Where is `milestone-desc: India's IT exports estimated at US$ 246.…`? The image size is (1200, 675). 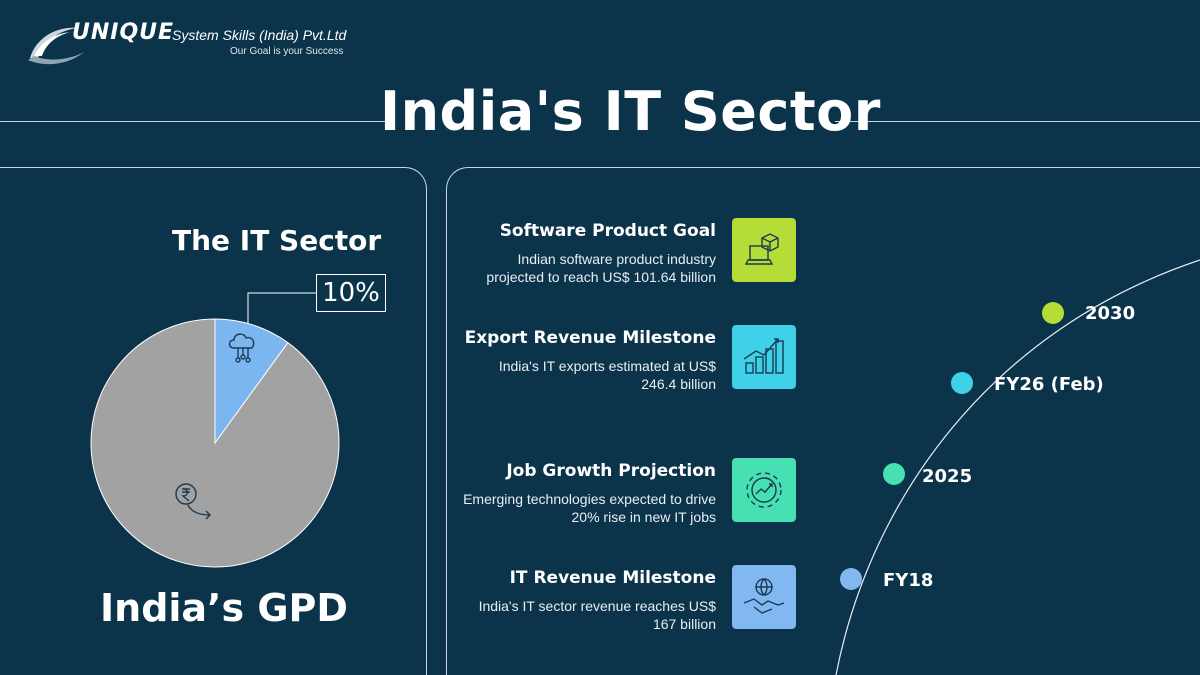
milestone-desc: India's IT exports estimated at US$ 246.… is located at coordinates (607, 375).